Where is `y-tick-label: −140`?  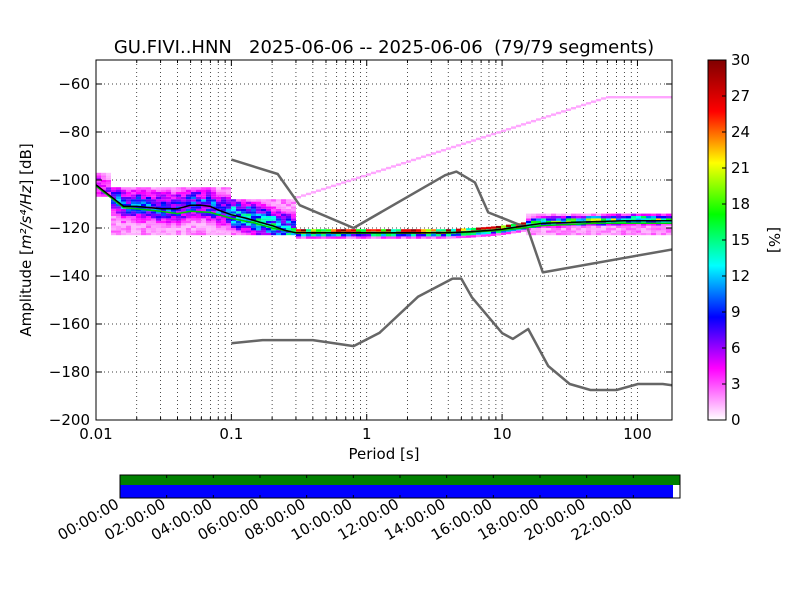 y-tick-label: −140 is located at coordinates (69, 276).